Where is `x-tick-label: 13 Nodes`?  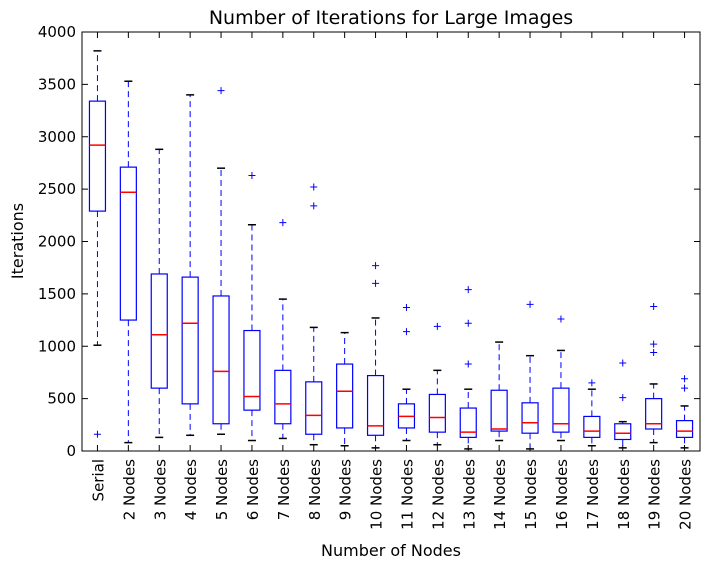
x-tick-label: 13 Nodes is located at coordinates (469, 494).